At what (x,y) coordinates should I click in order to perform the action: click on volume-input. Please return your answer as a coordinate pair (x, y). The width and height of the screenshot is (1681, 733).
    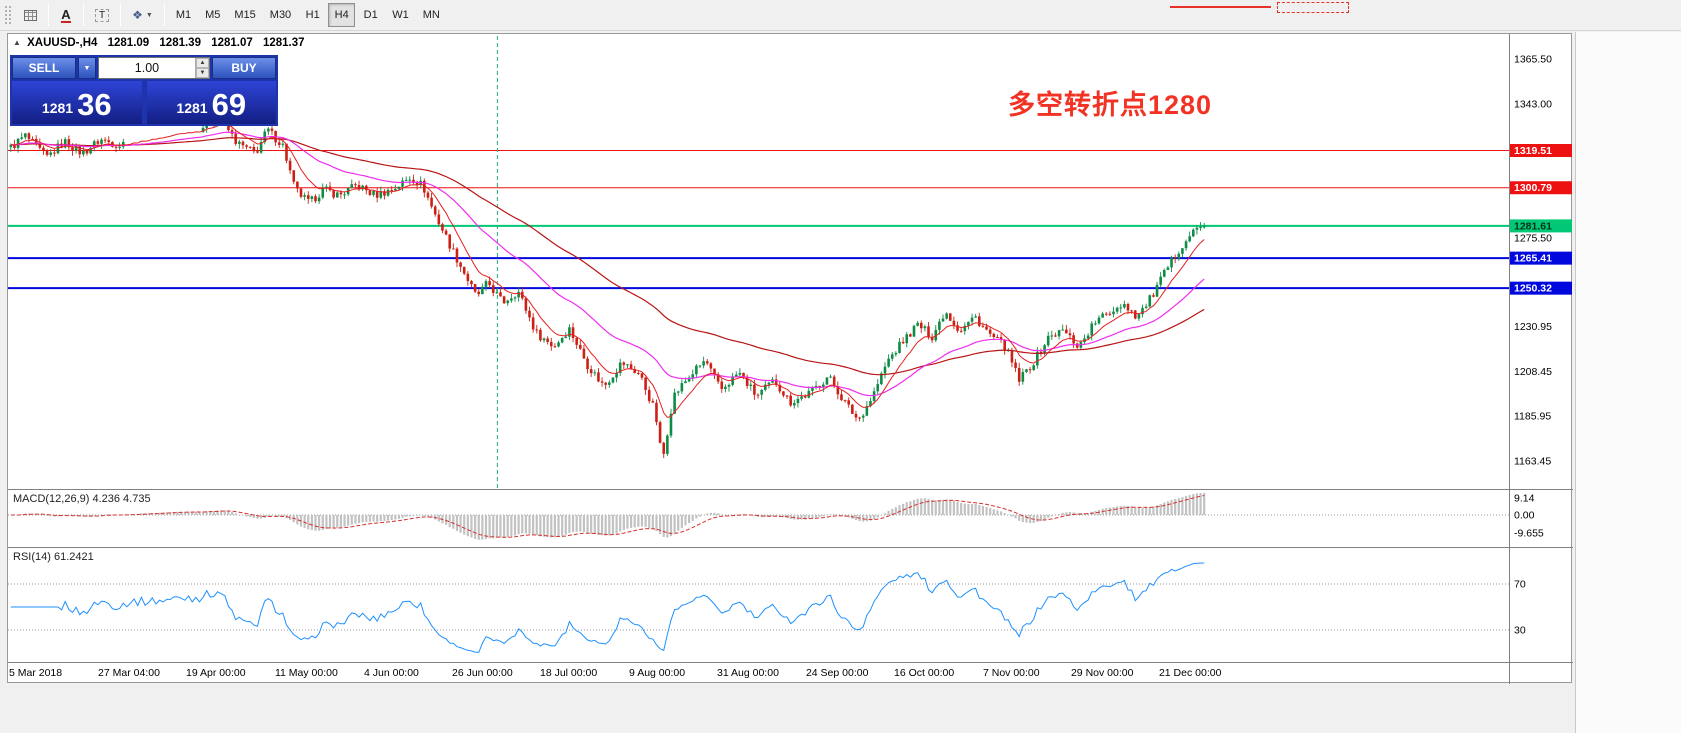
    Looking at the image, I should click on (147, 68).